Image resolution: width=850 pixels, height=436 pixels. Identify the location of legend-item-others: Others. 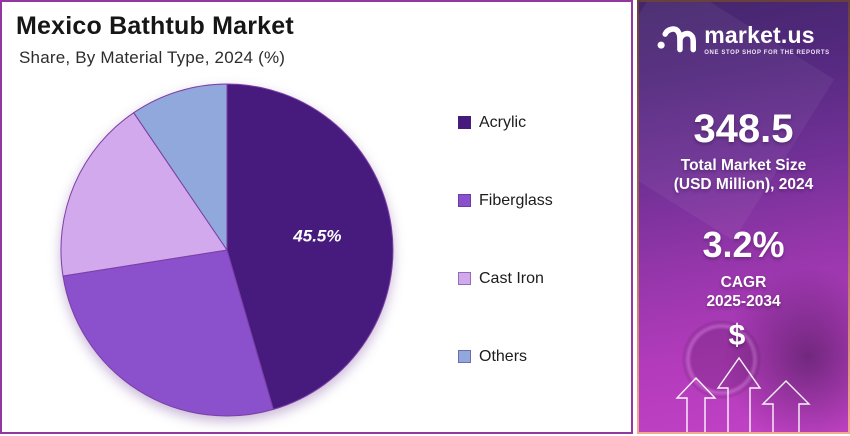
(505, 356).